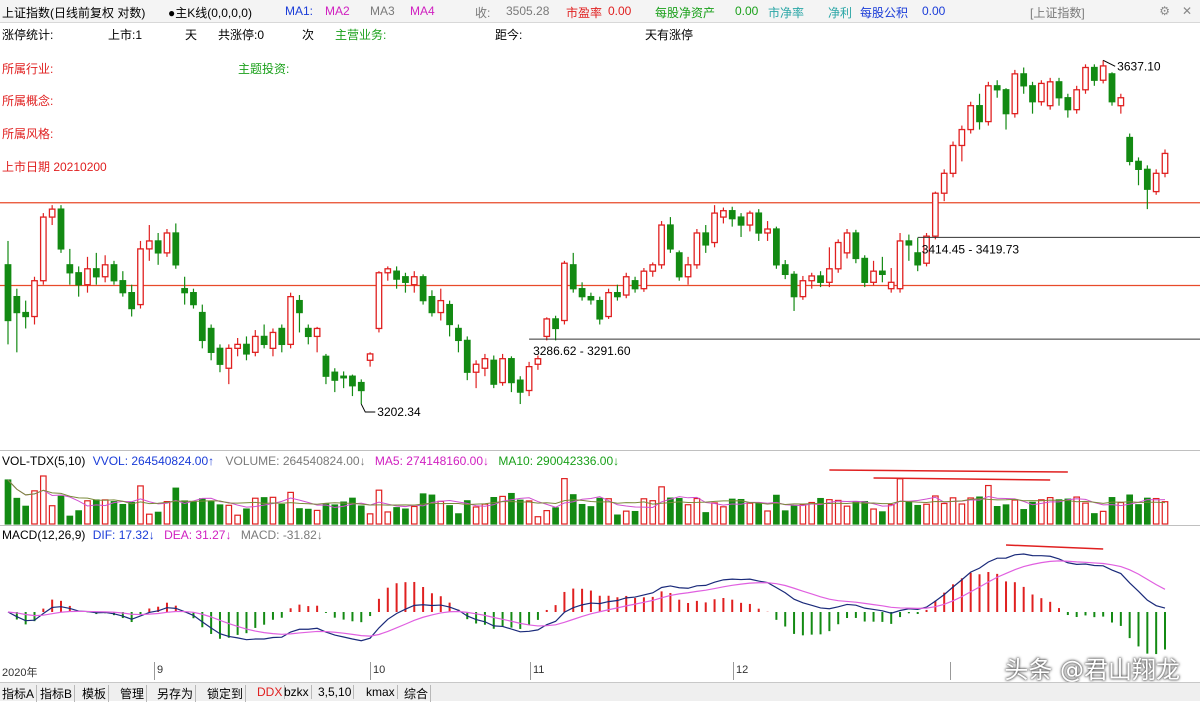  Describe the element at coordinates (620, 11) in the screenshot. I see `pe-value: 0.00` at that location.